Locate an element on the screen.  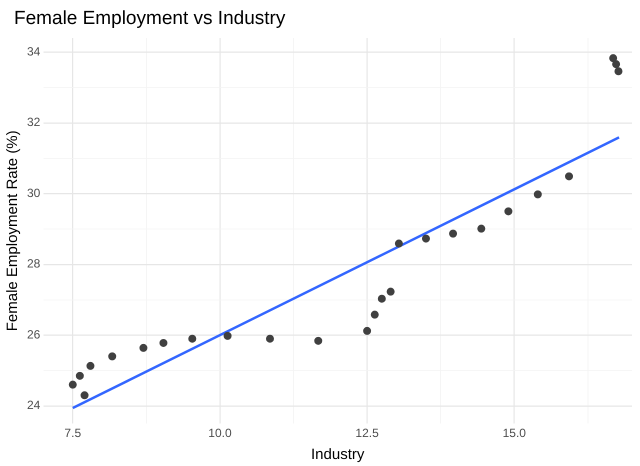
y-tick-label: 26 is located at coordinates (33, 334).